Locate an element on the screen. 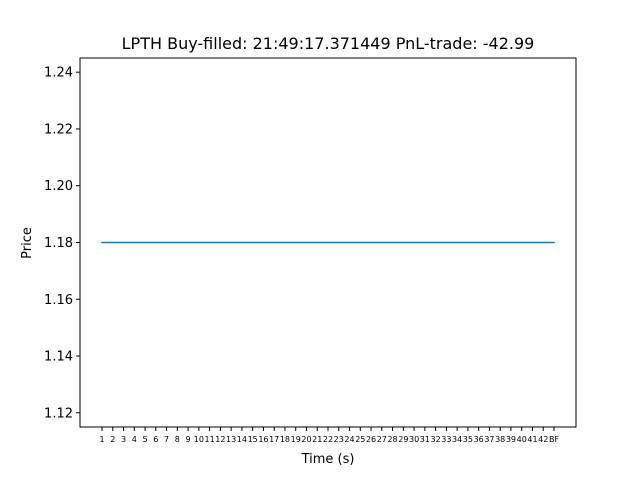 The height and width of the screenshot is (480, 640). x-tick-label: 8 is located at coordinates (177, 439).